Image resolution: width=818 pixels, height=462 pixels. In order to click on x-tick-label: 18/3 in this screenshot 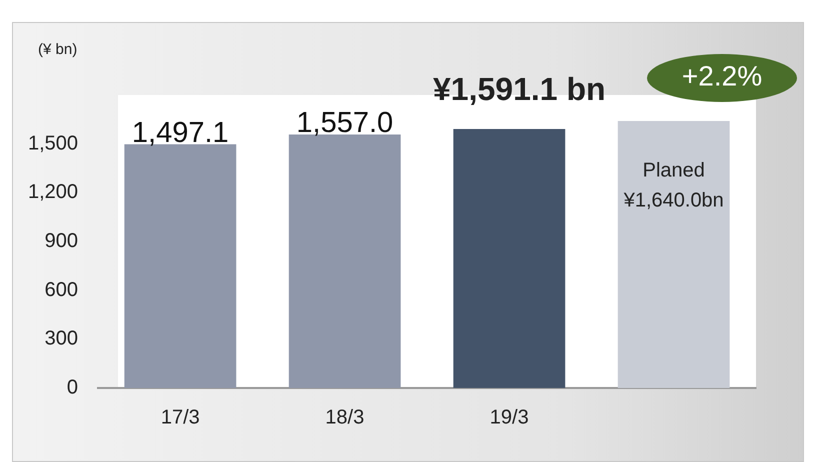, I will do `click(344, 417)`.